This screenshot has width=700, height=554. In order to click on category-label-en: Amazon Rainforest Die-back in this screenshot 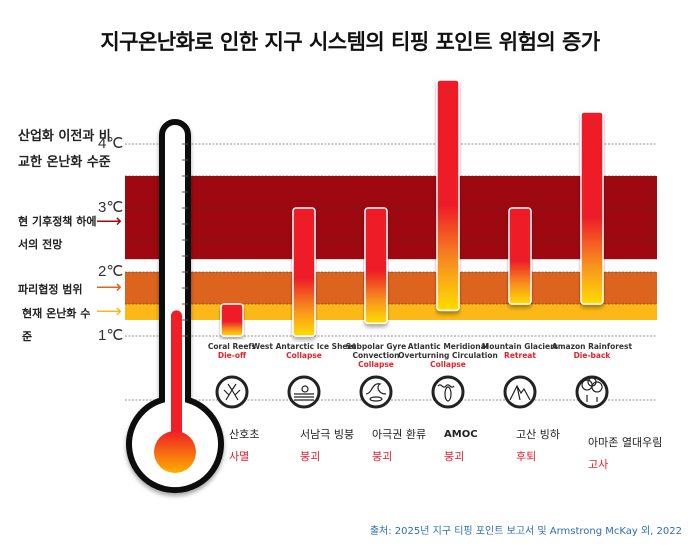, I will do `click(592, 351)`.